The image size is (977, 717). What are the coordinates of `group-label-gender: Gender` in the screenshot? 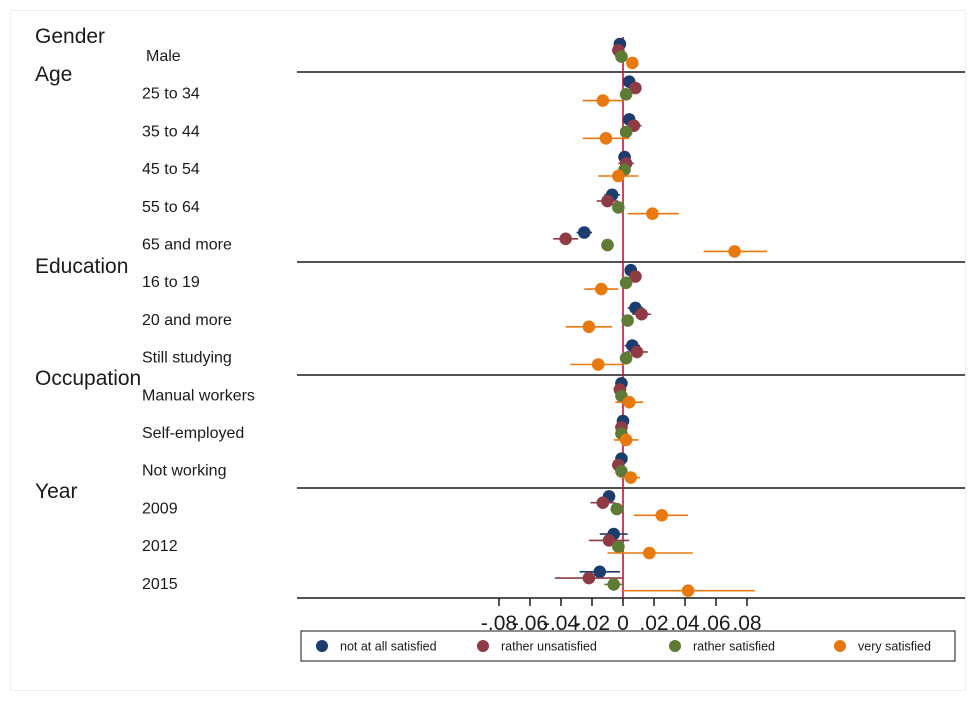 It's located at (70, 36).